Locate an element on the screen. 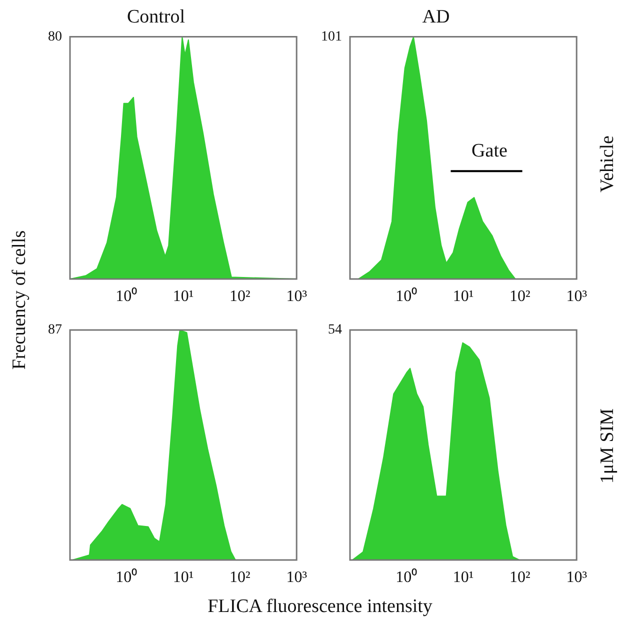  y-tick-label: 87 is located at coordinates (55, 330).